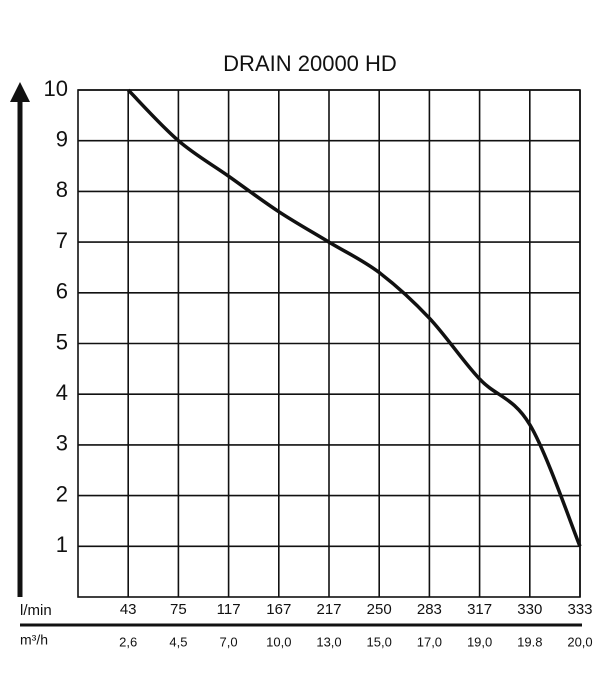 The image size is (600, 700). Describe the element at coordinates (62, 493) in the screenshot. I see `y-tick-label: 2` at that location.